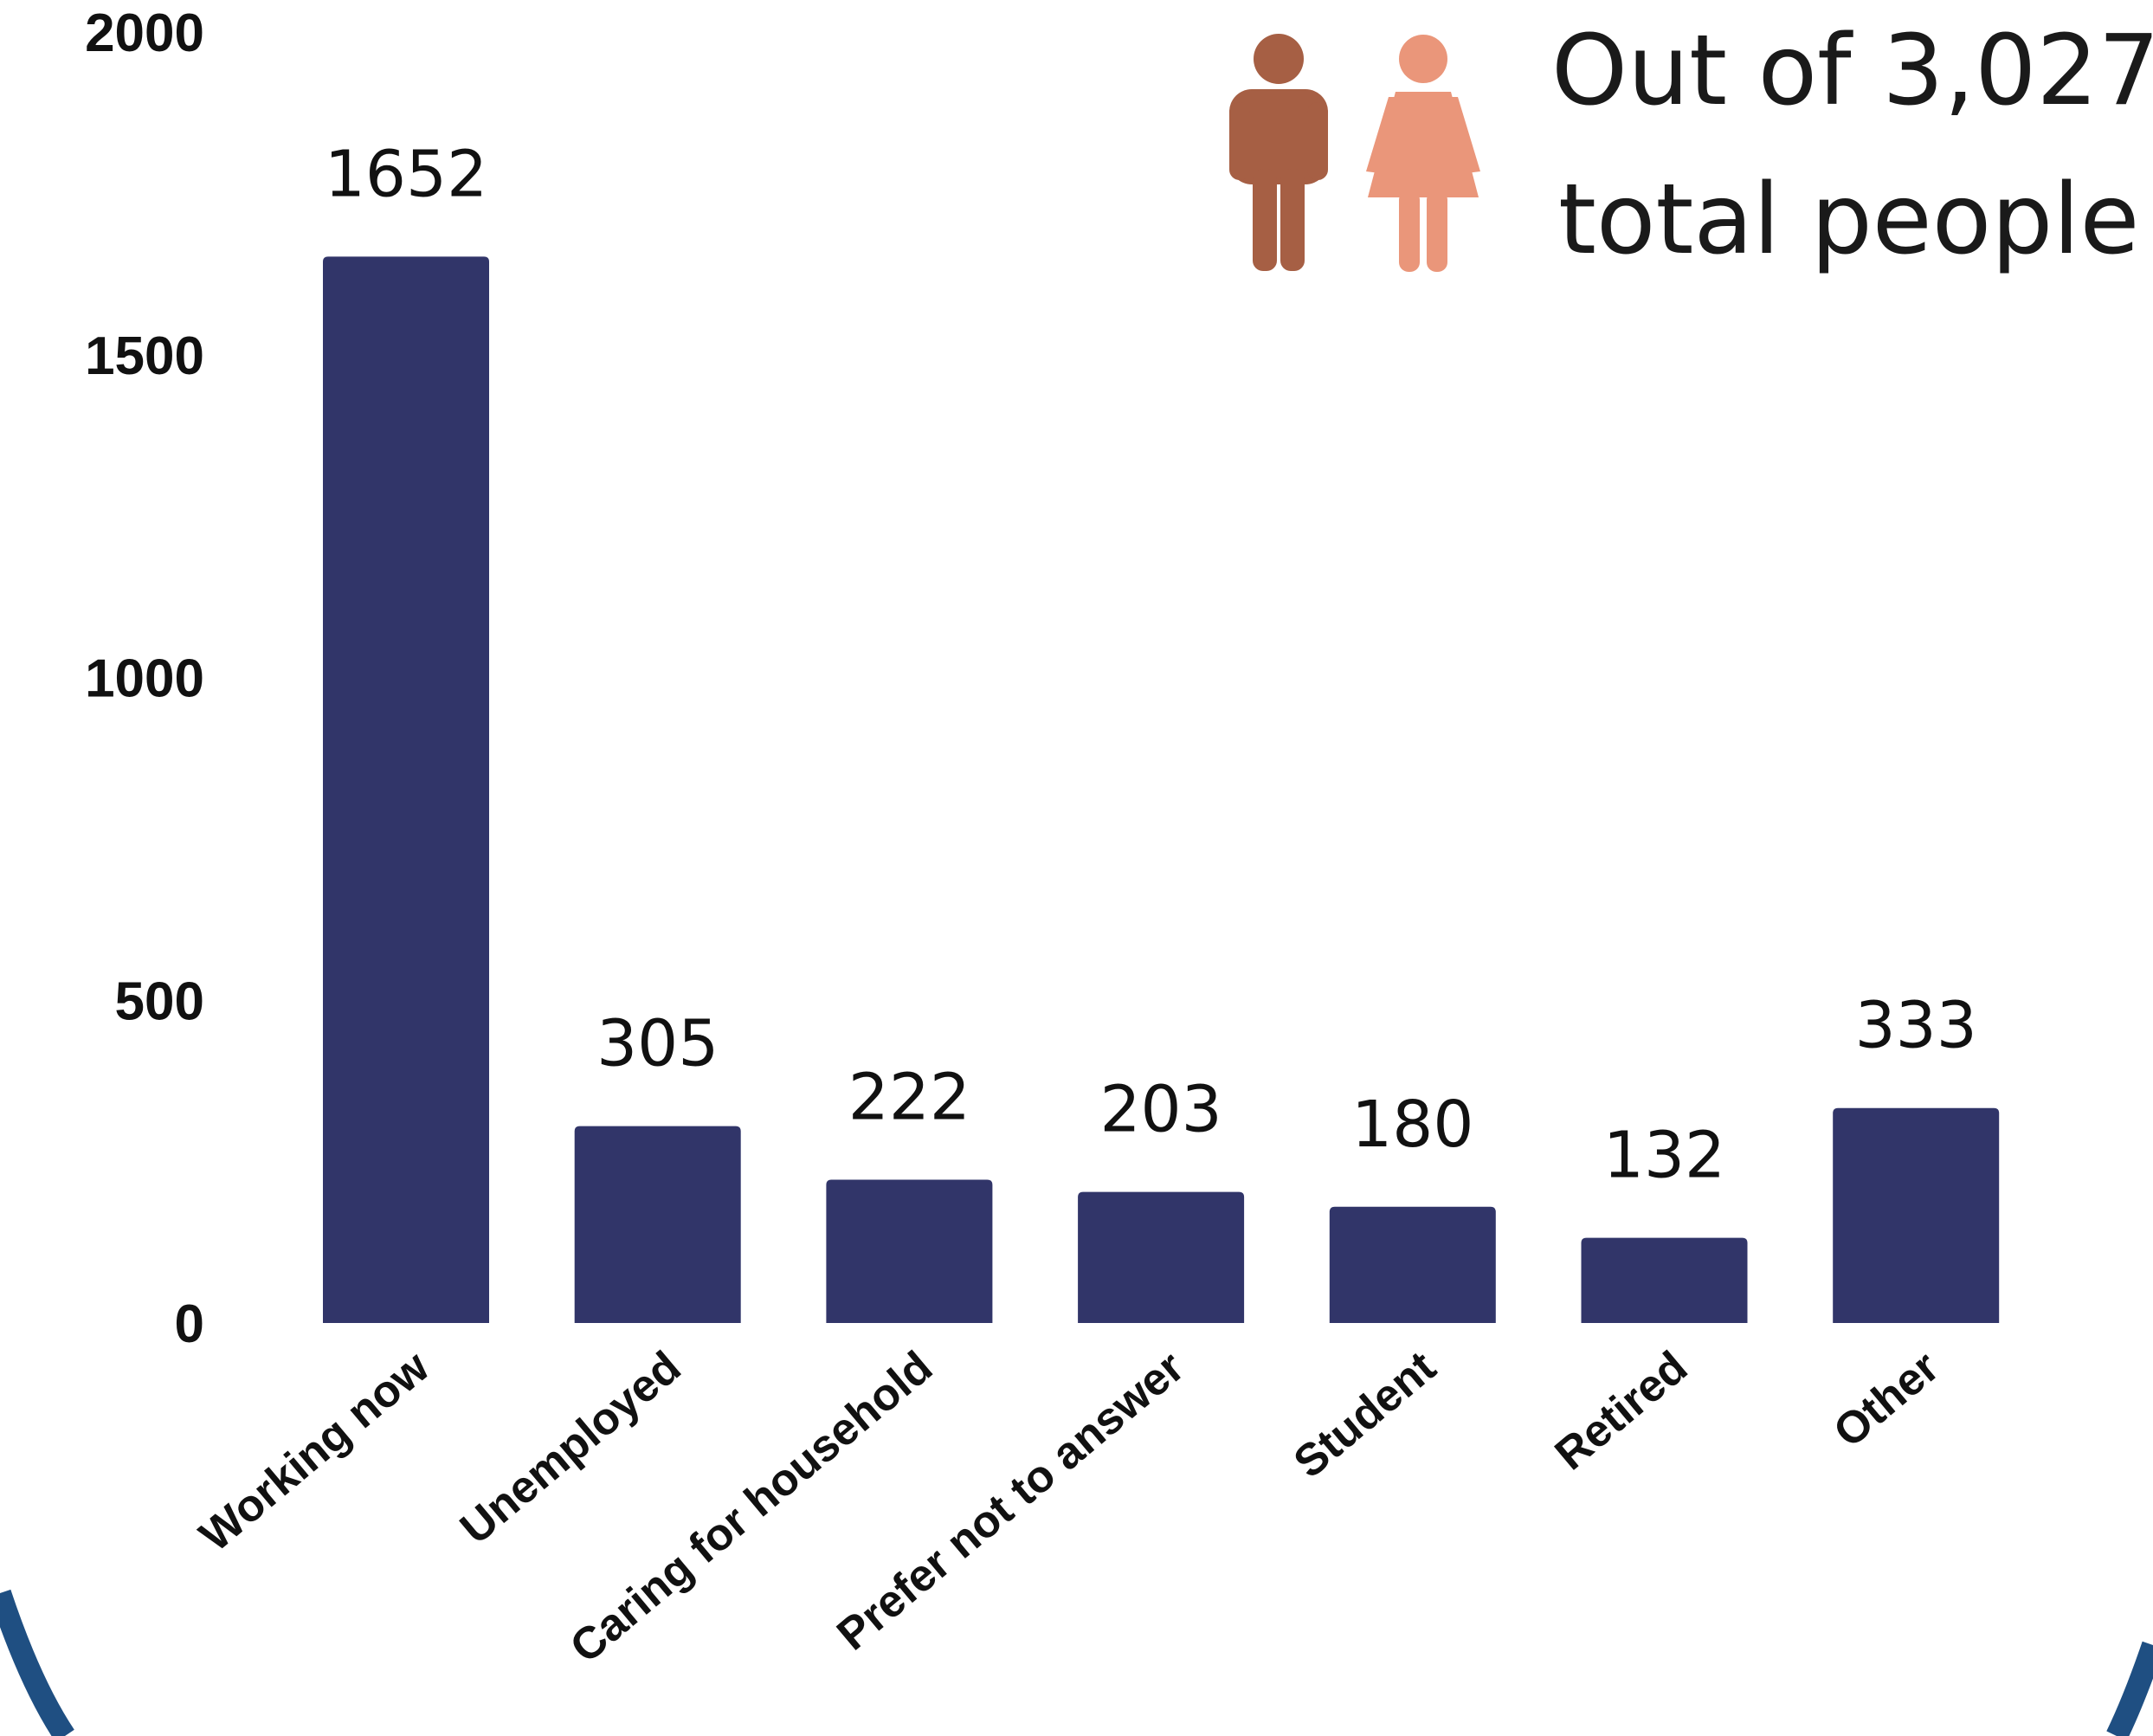  I want to click on y-tick-label: 0, so click(189, 1324).